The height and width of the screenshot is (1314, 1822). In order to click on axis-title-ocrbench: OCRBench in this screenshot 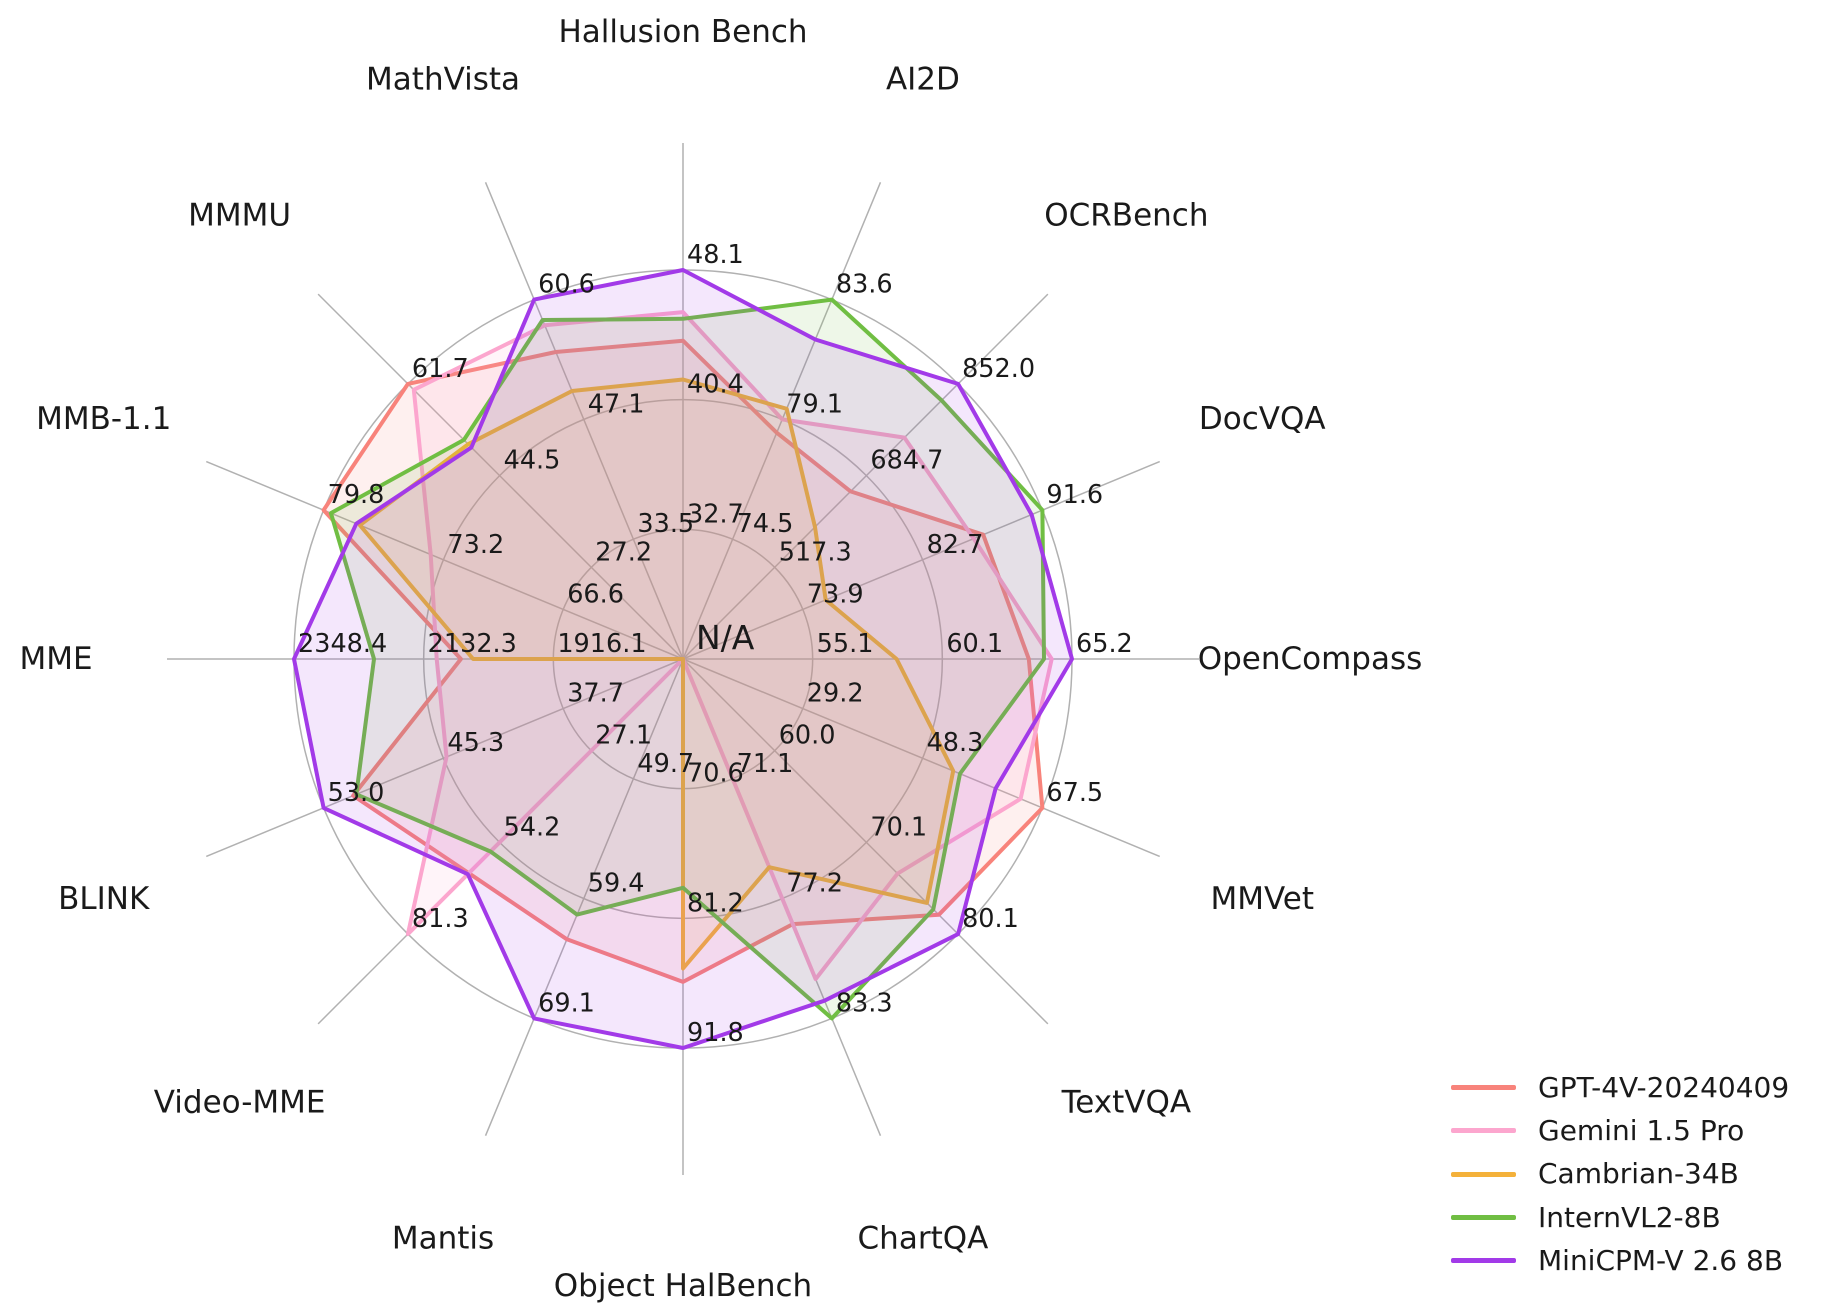, I will do `click(1126, 216)`.